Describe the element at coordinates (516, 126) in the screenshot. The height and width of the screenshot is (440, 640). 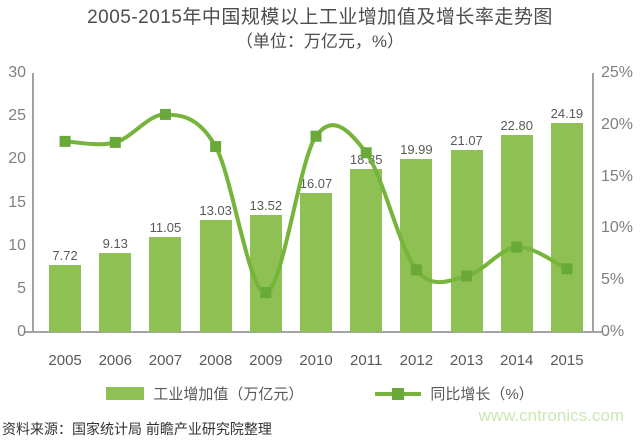
I see `bar-value-label: 22.80` at that location.